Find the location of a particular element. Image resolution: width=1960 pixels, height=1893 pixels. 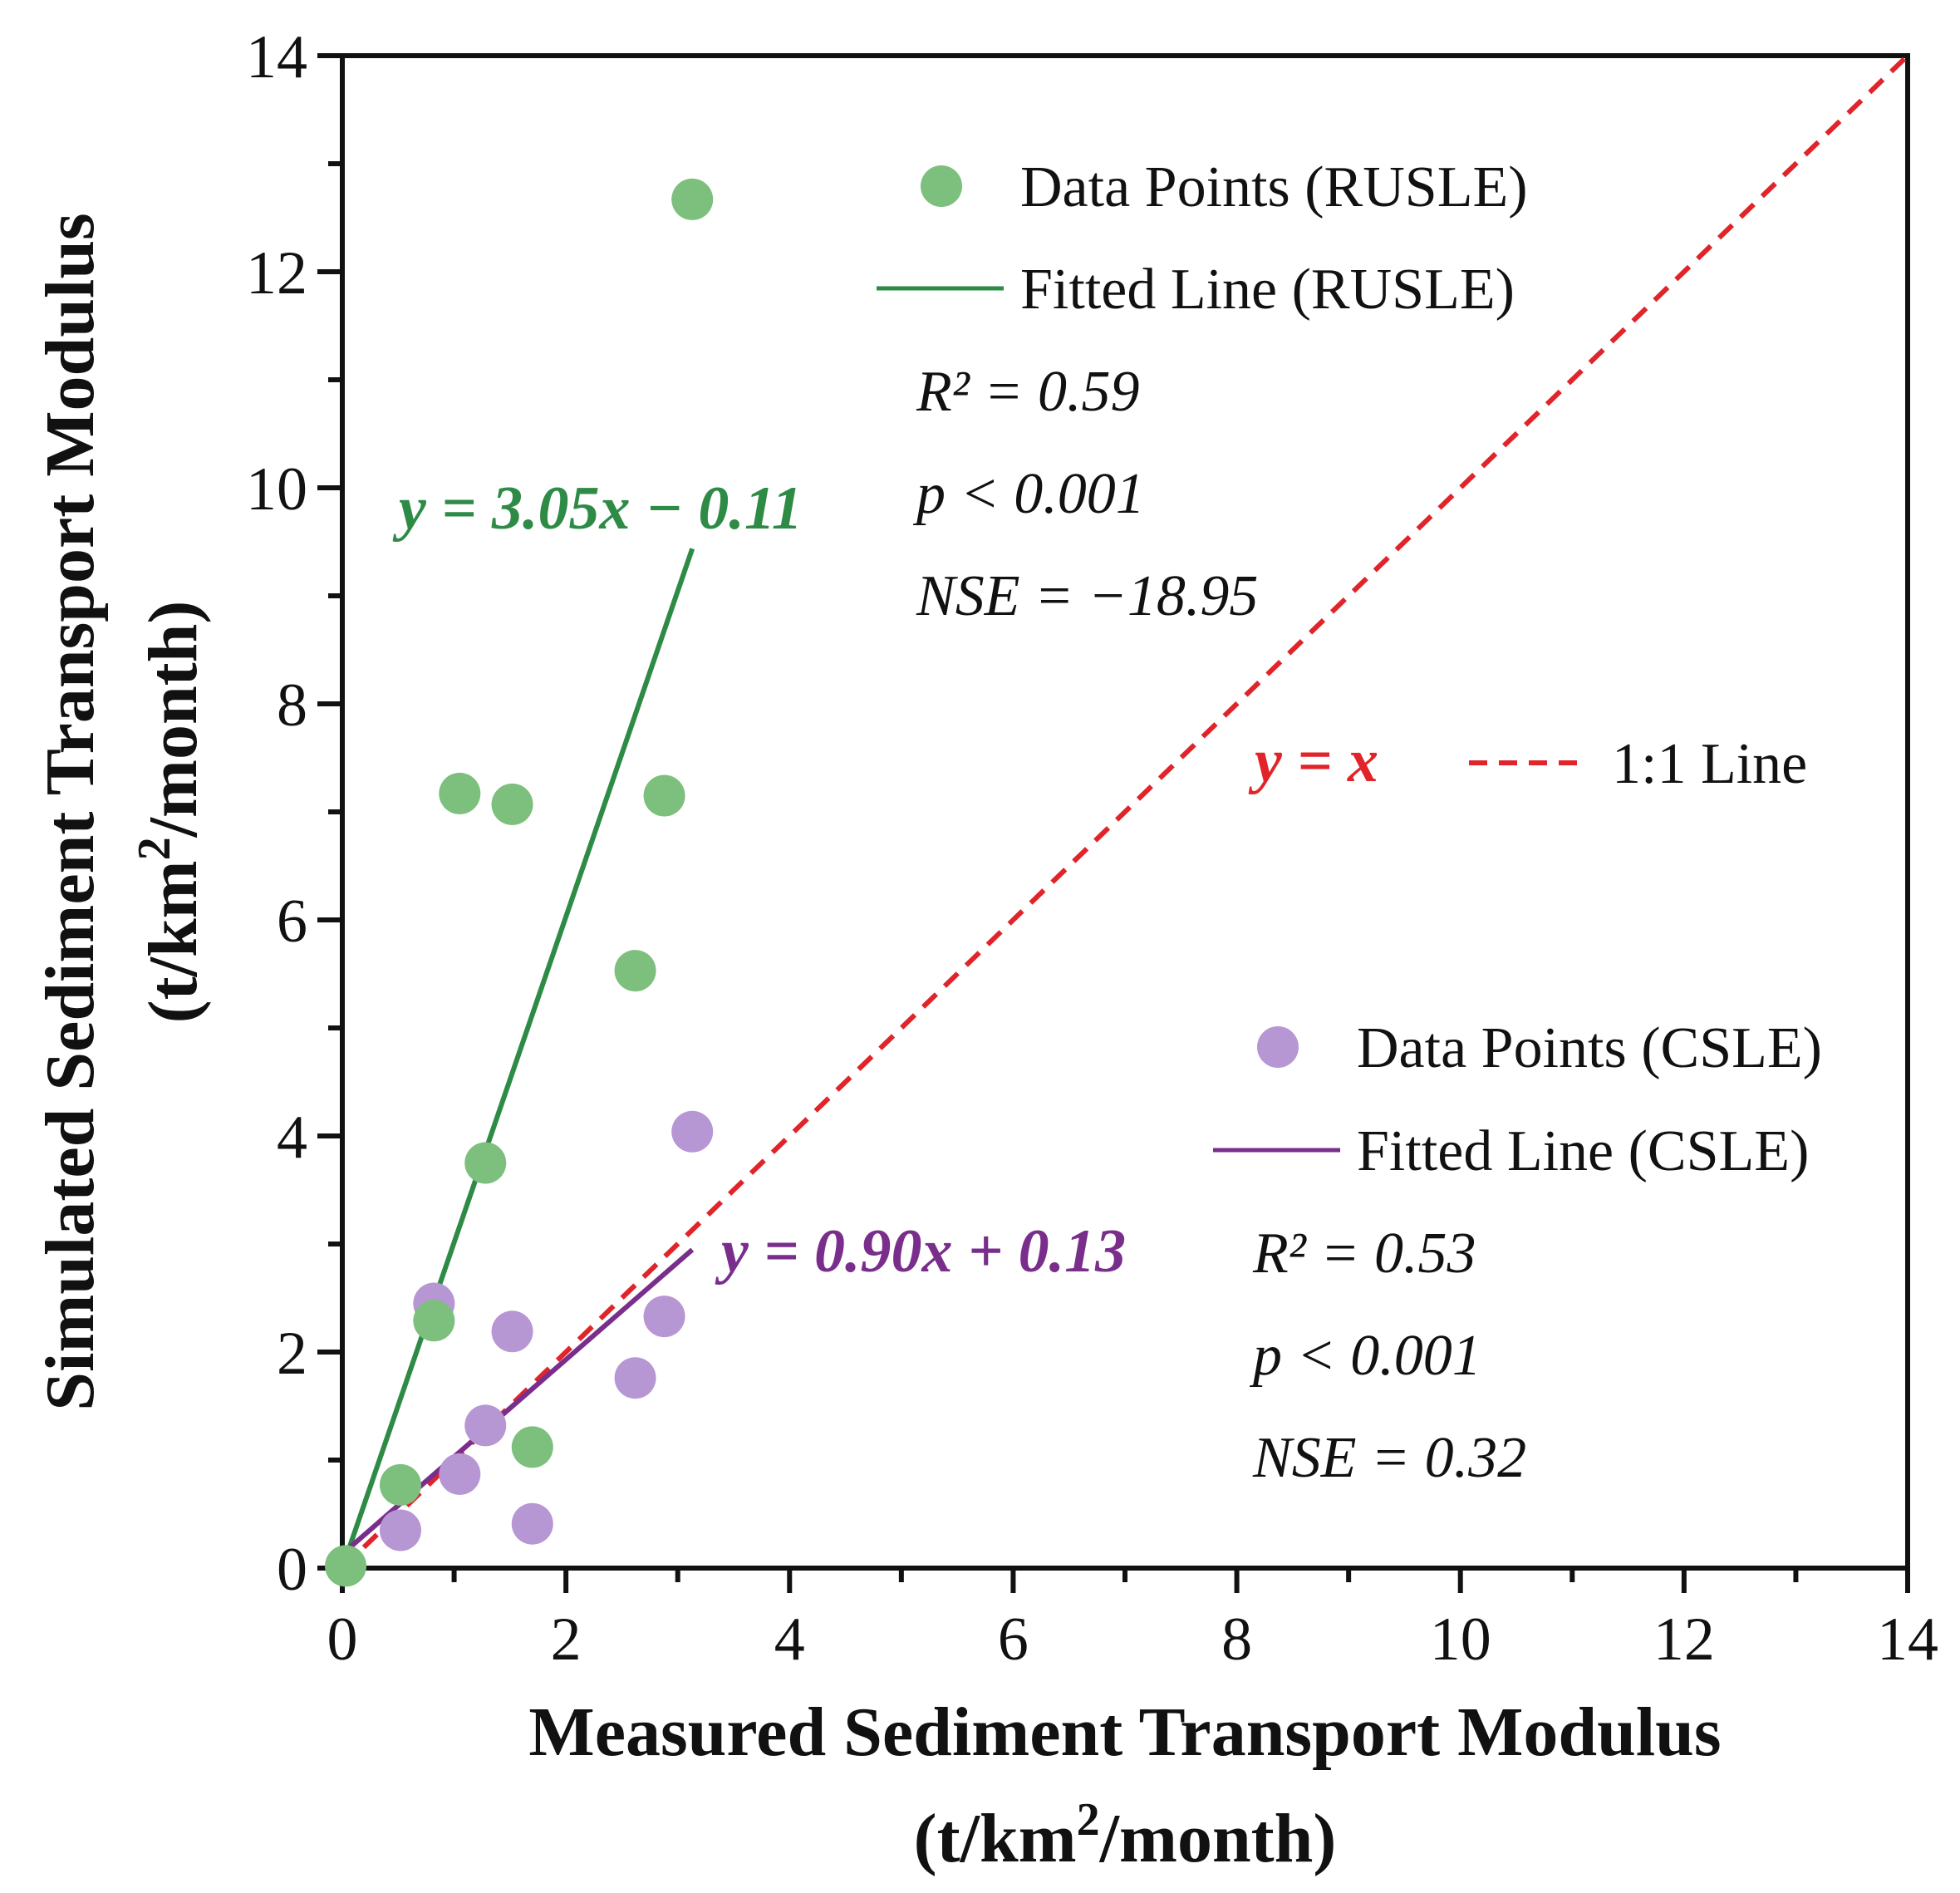

legend-label-rusle-points: Data Points (RUSLE) is located at coordinates (1274, 187).